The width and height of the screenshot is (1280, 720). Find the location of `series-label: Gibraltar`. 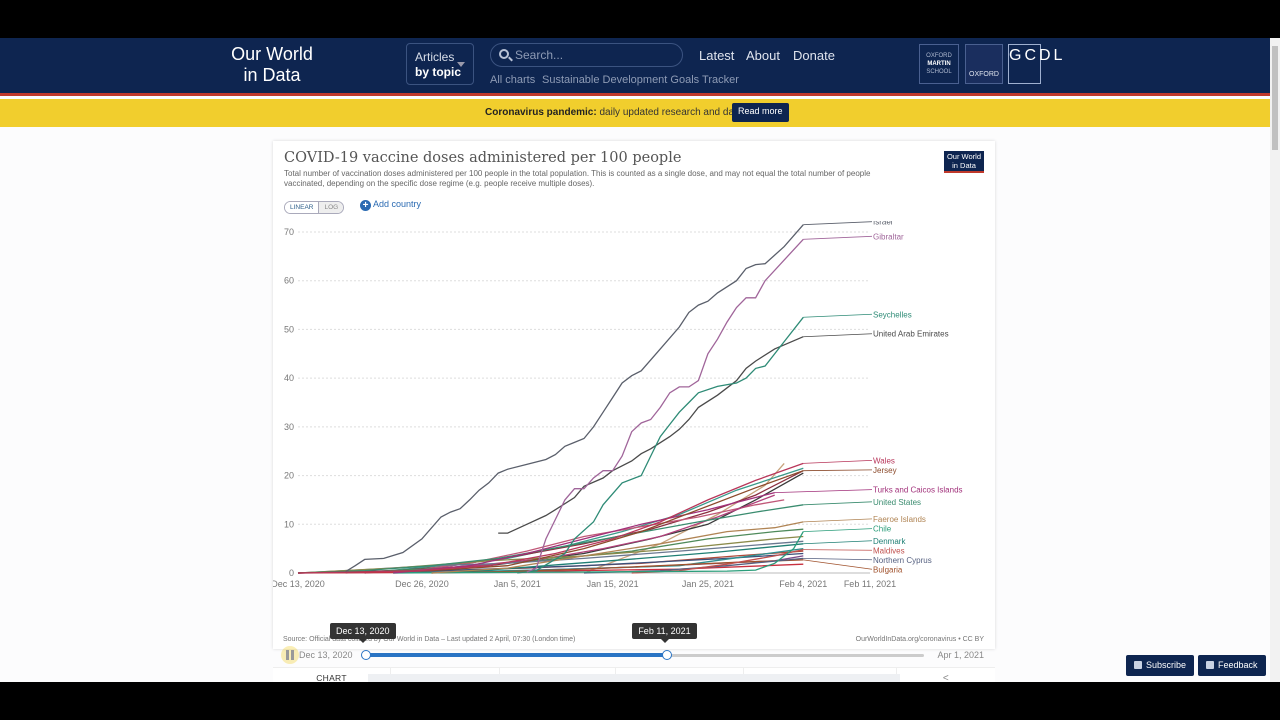

series-label: Gibraltar is located at coordinates (888, 236).